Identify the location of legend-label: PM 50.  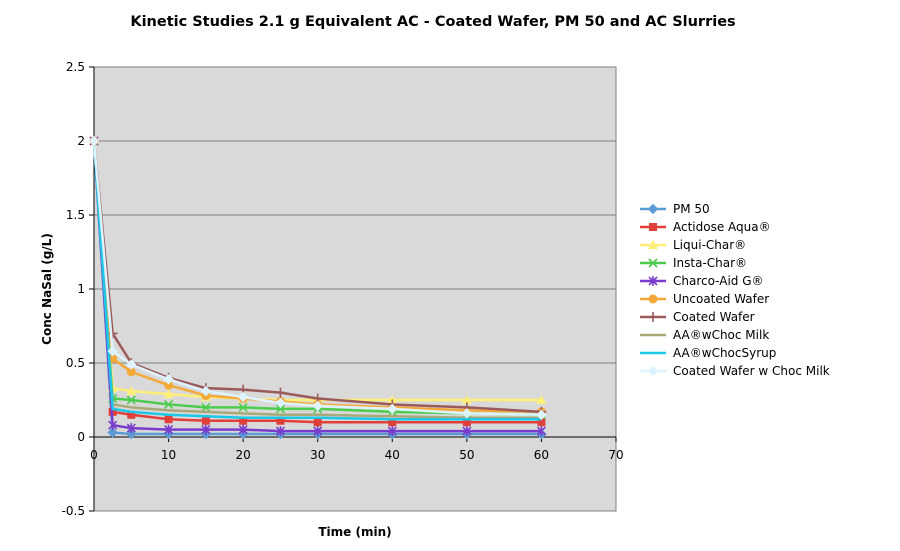
(691, 209).